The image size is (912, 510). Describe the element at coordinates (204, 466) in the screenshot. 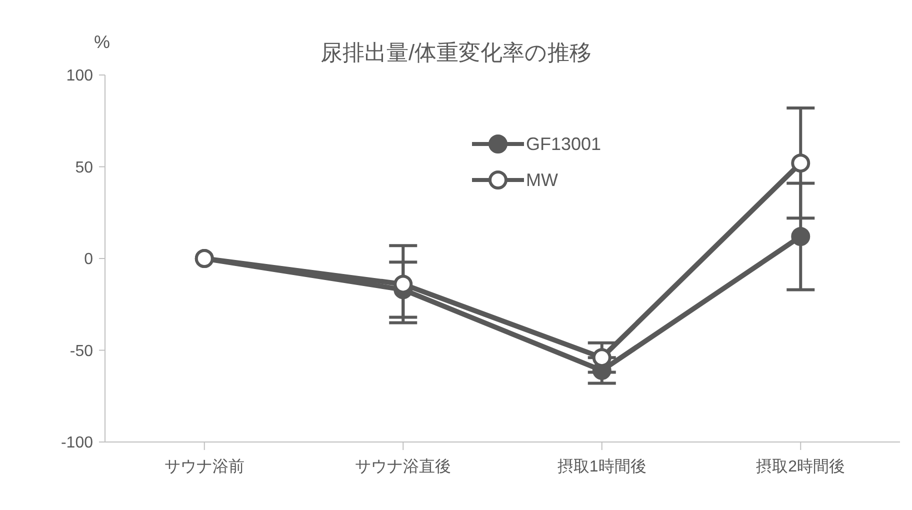

I see `x-tick-label: サウナ浴前` at that location.